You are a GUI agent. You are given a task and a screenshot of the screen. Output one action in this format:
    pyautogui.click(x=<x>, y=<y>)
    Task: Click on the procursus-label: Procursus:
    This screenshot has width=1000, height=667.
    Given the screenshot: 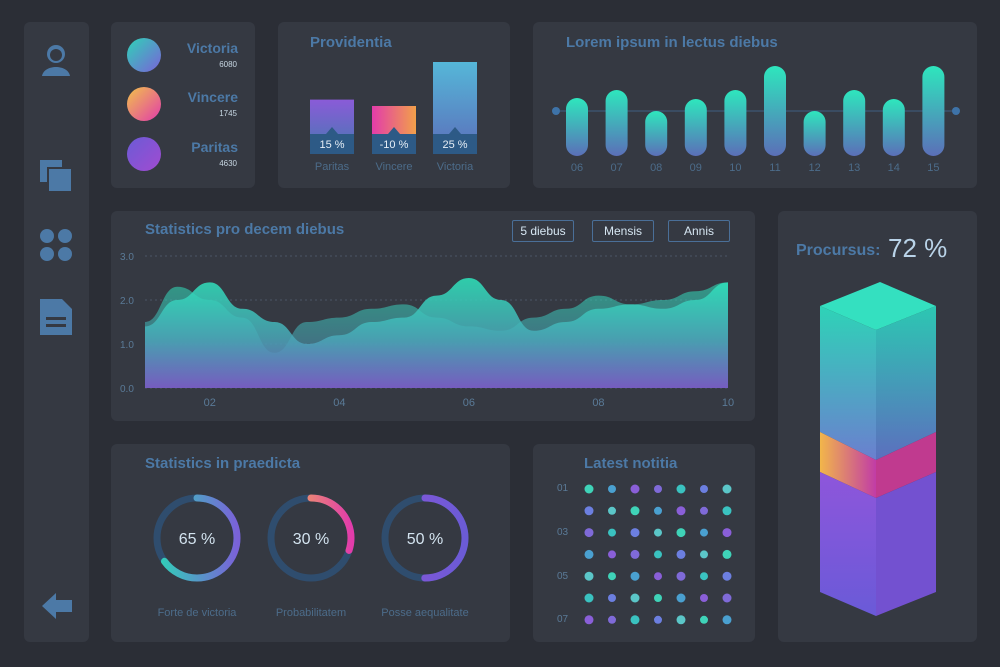 What is the action you would take?
    pyautogui.click(x=838, y=250)
    